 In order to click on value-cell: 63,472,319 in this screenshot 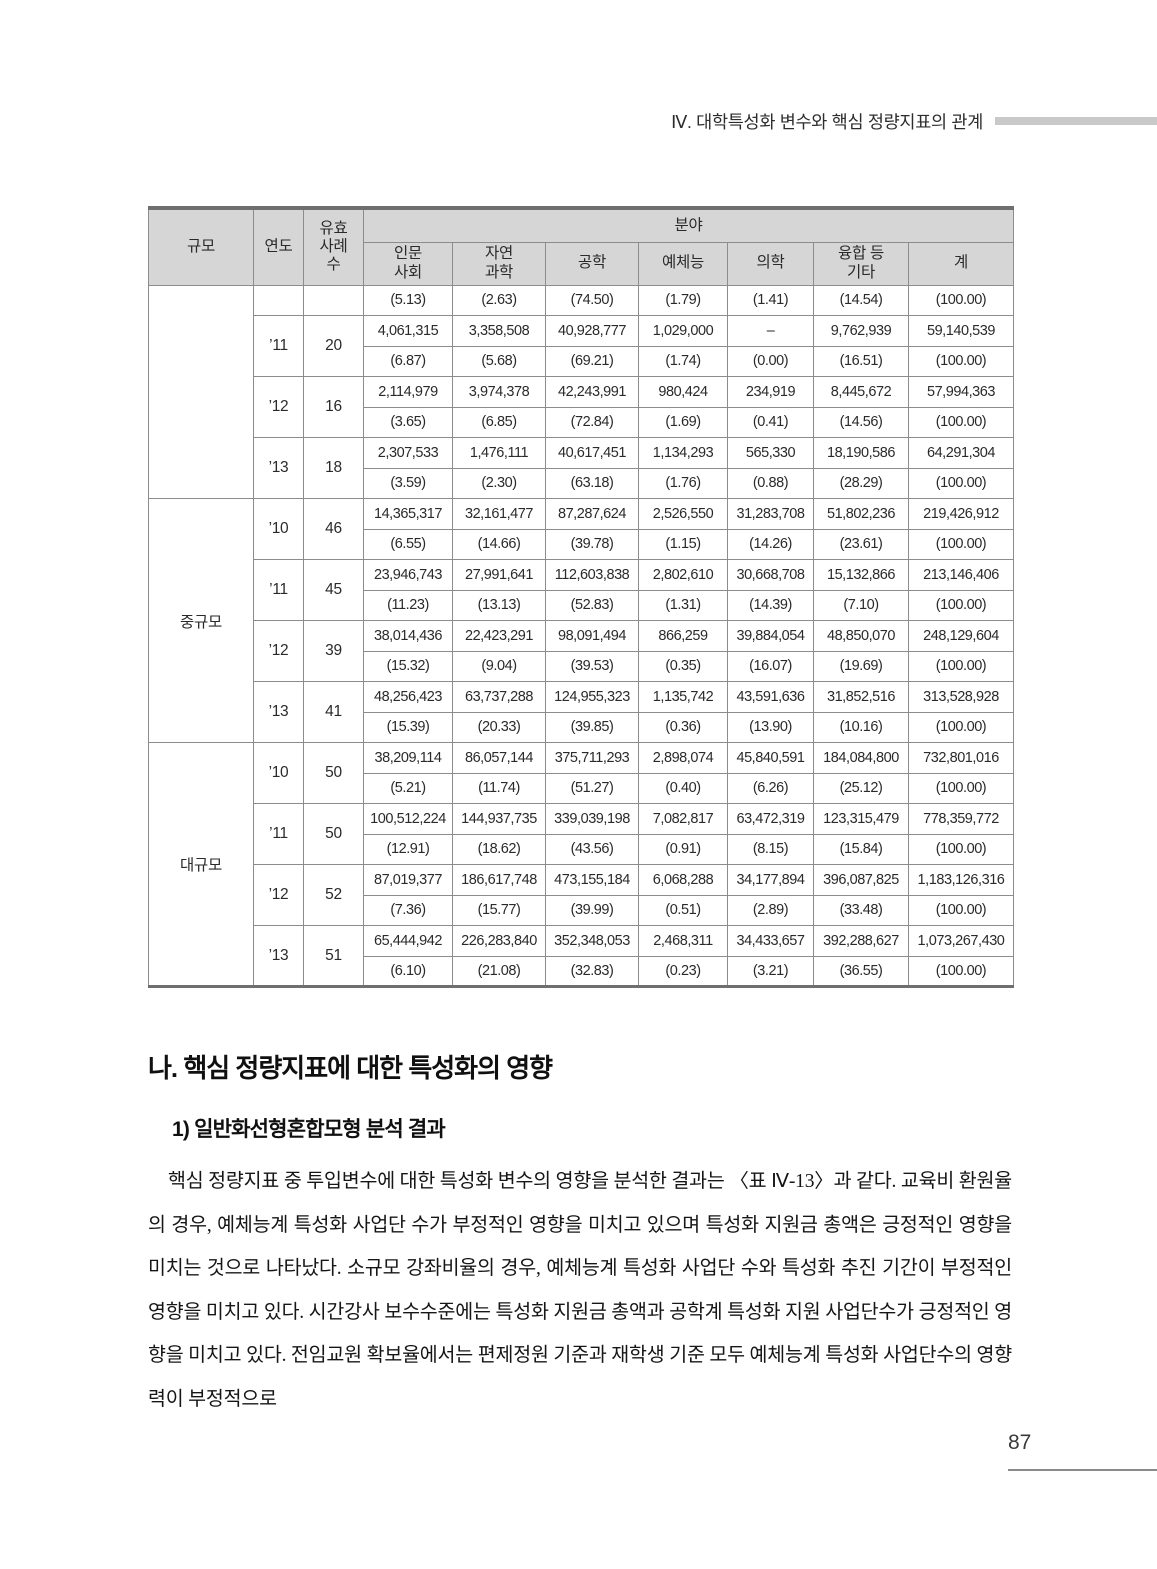, I will do `click(770, 819)`.